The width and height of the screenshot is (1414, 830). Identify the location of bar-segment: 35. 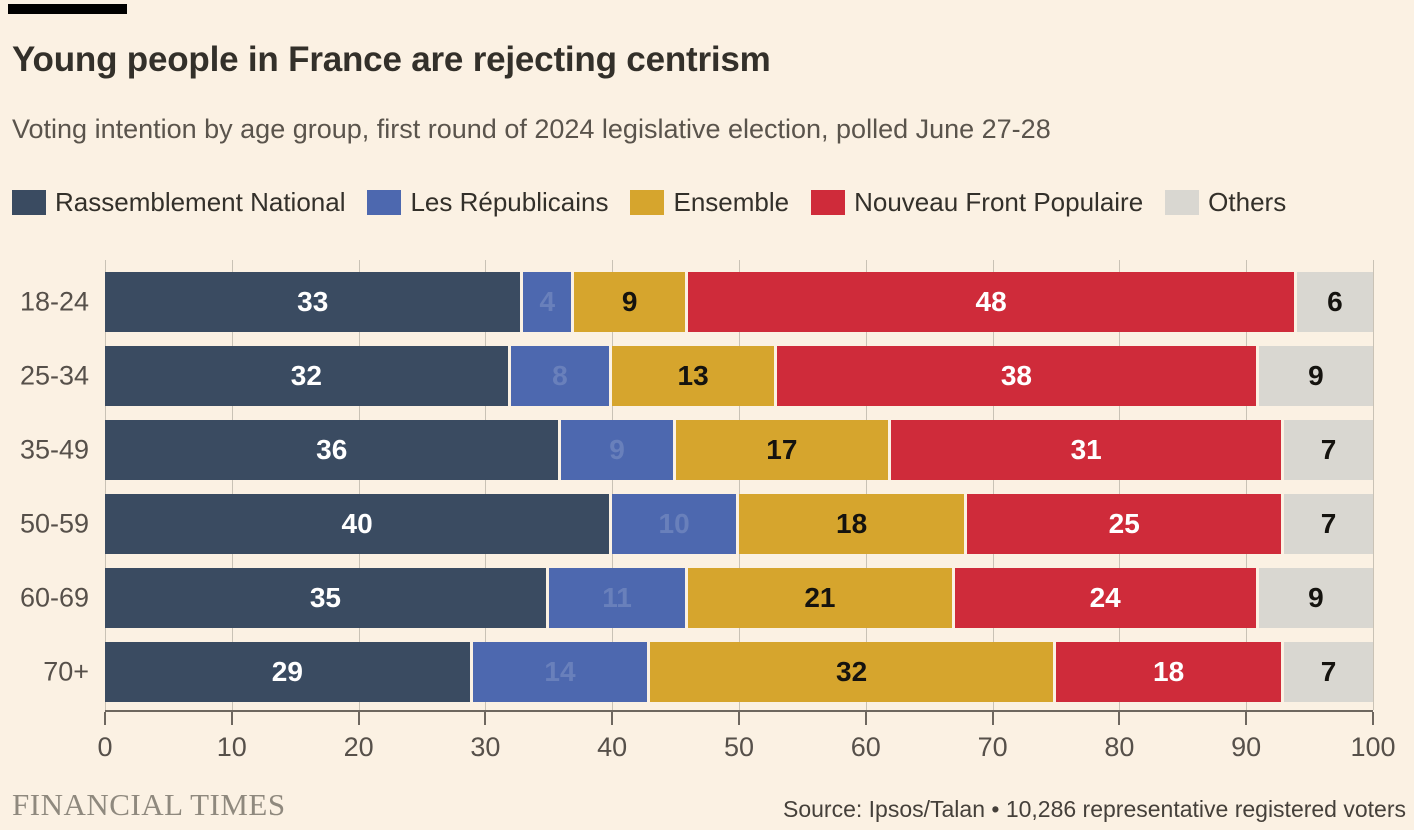
(327, 598).